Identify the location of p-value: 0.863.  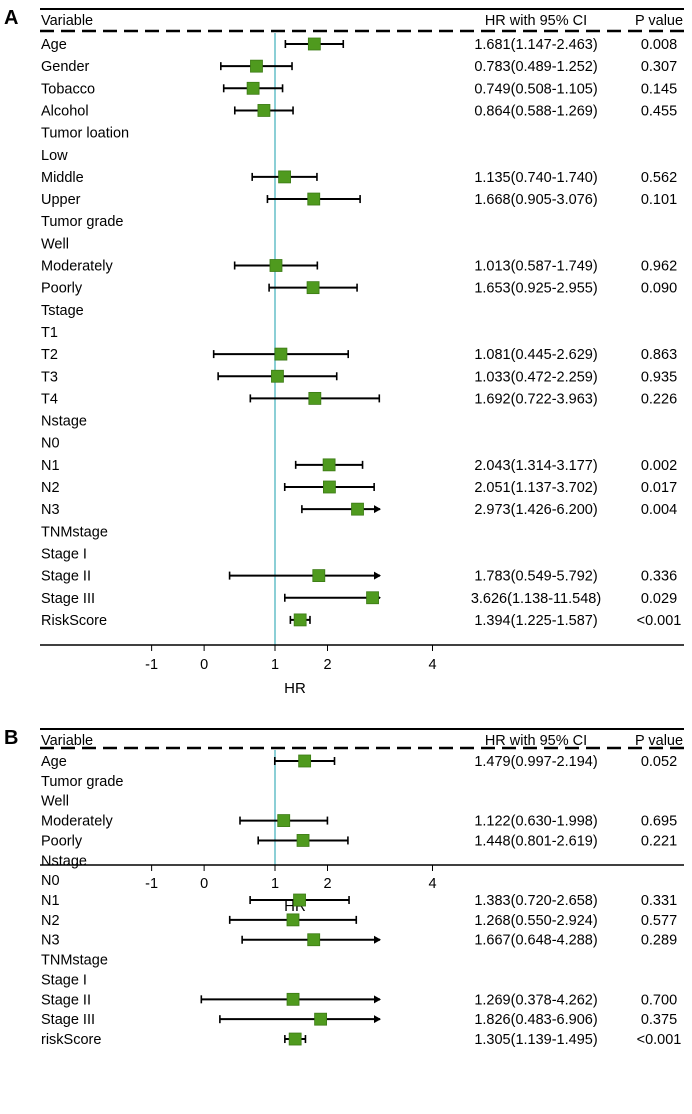
(659, 355).